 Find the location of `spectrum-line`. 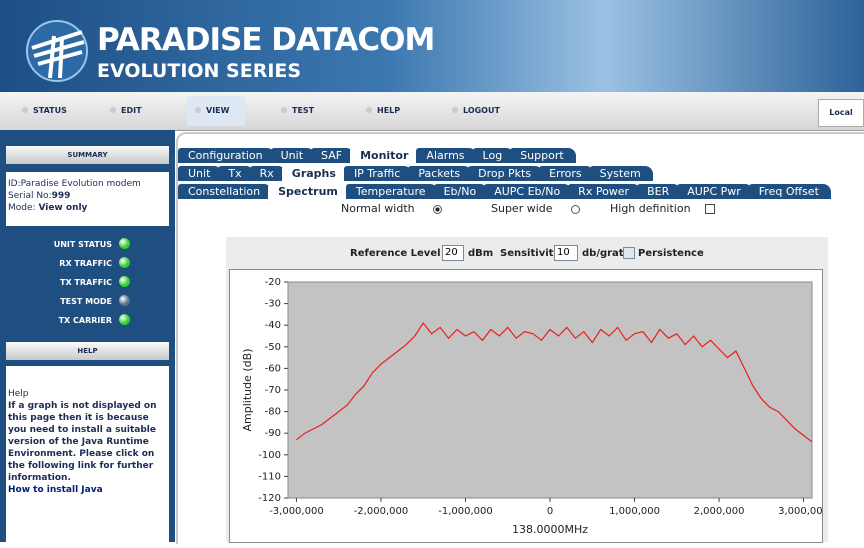

spectrum-line is located at coordinates (554, 382).